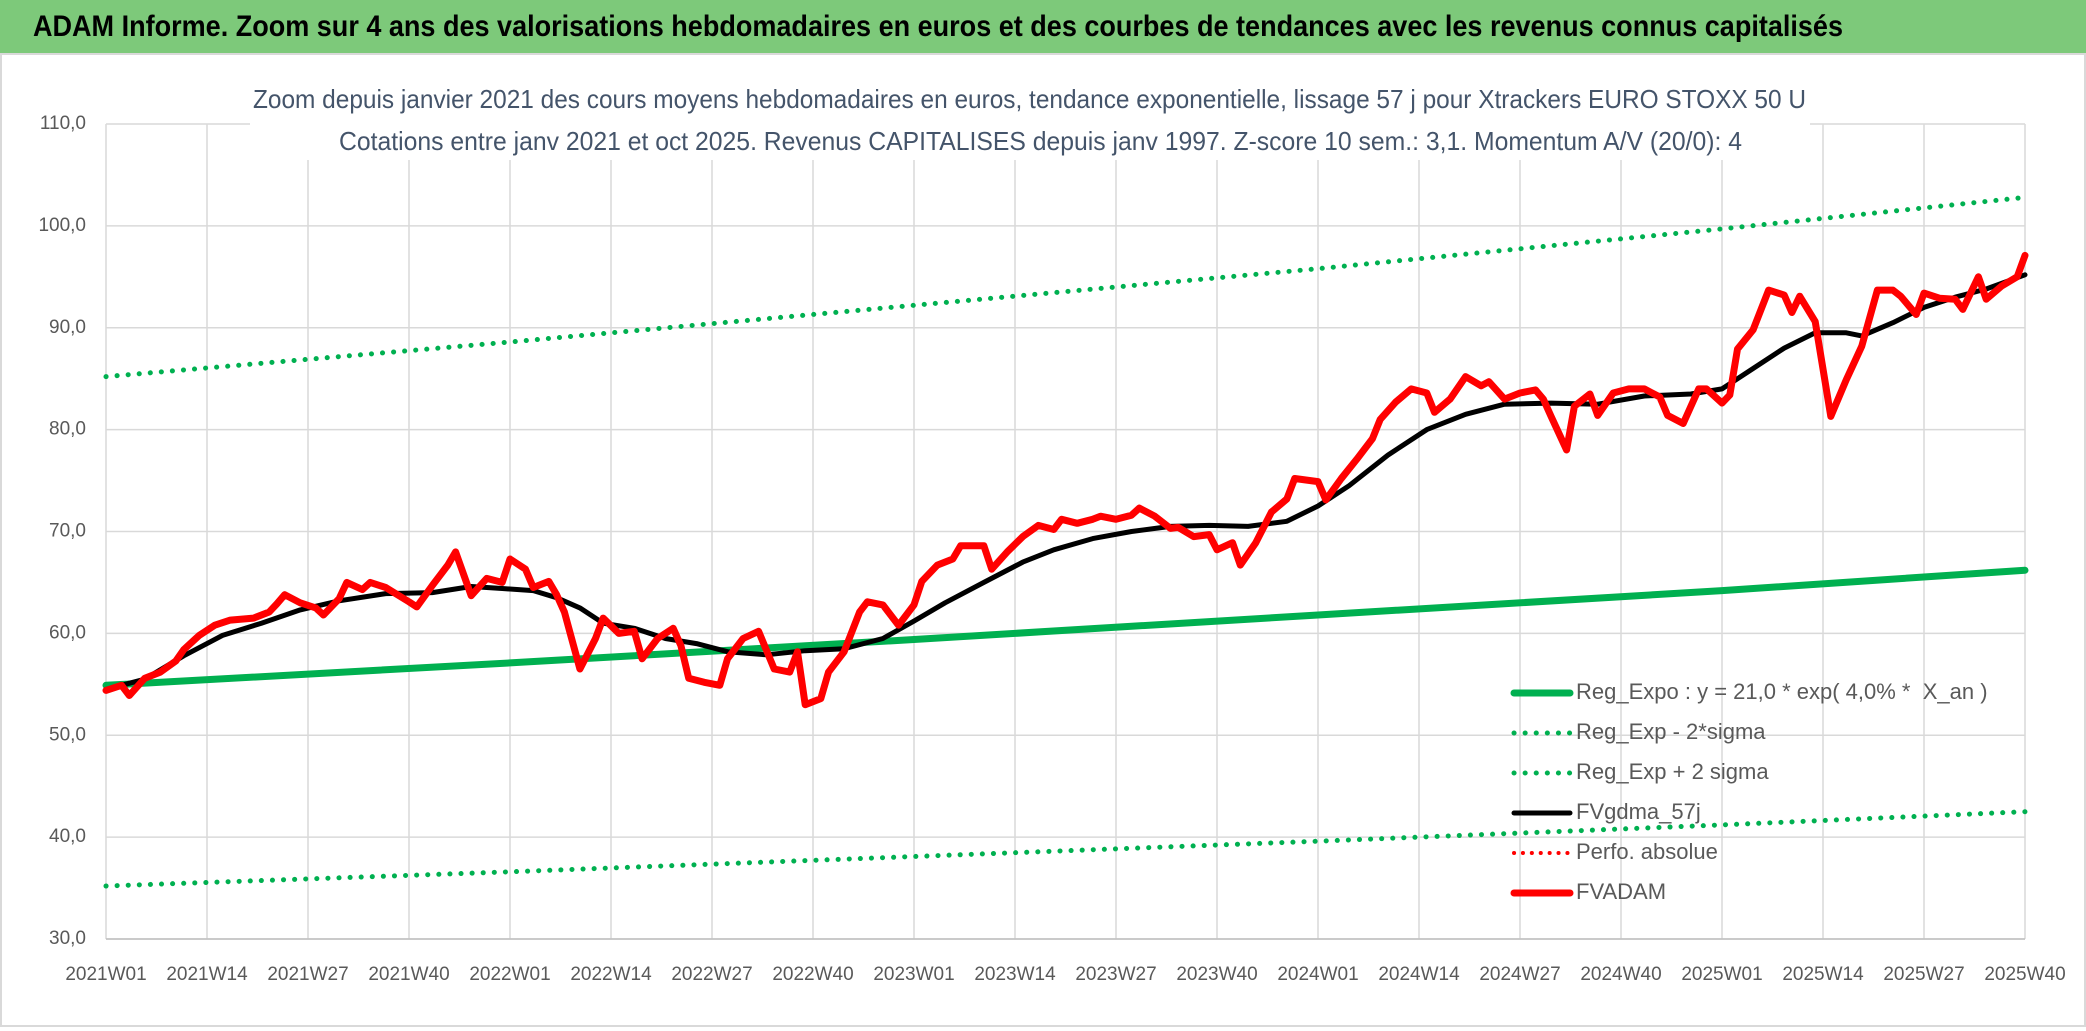 The height and width of the screenshot is (1031, 2086). Describe the element at coordinates (67, 632) in the screenshot. I see `y-tick-label: 60,0` at that location.